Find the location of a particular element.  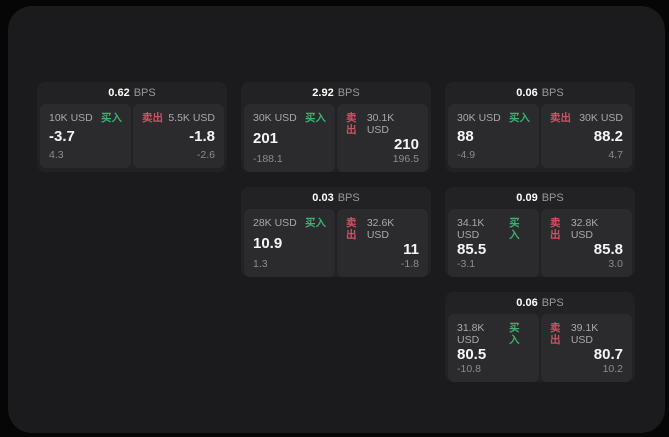

sell-pane: 卖出 5.5K USD -1.8 -2.6 is located at coordinates (178, 136).